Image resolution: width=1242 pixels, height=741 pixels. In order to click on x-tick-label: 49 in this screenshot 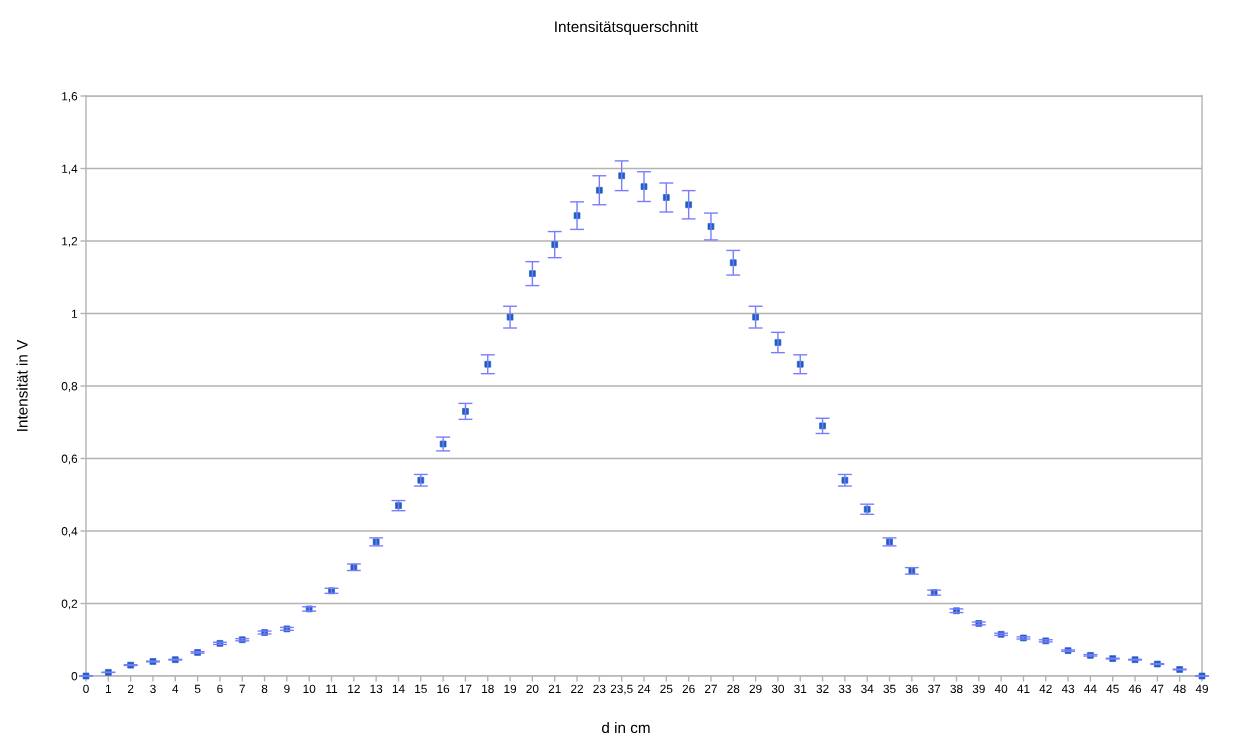, I will do `click(1202, 688)`.